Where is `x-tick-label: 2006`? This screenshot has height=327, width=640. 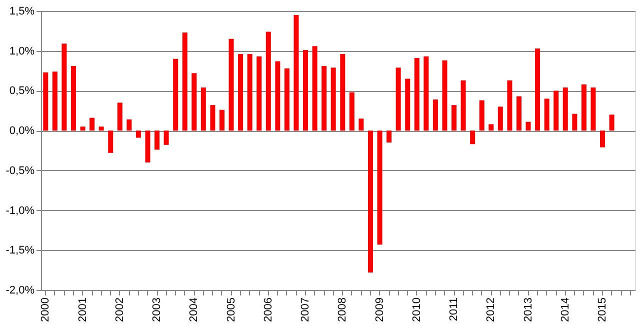 x-tick-label: 2006 is located at coordinates (268, 310).